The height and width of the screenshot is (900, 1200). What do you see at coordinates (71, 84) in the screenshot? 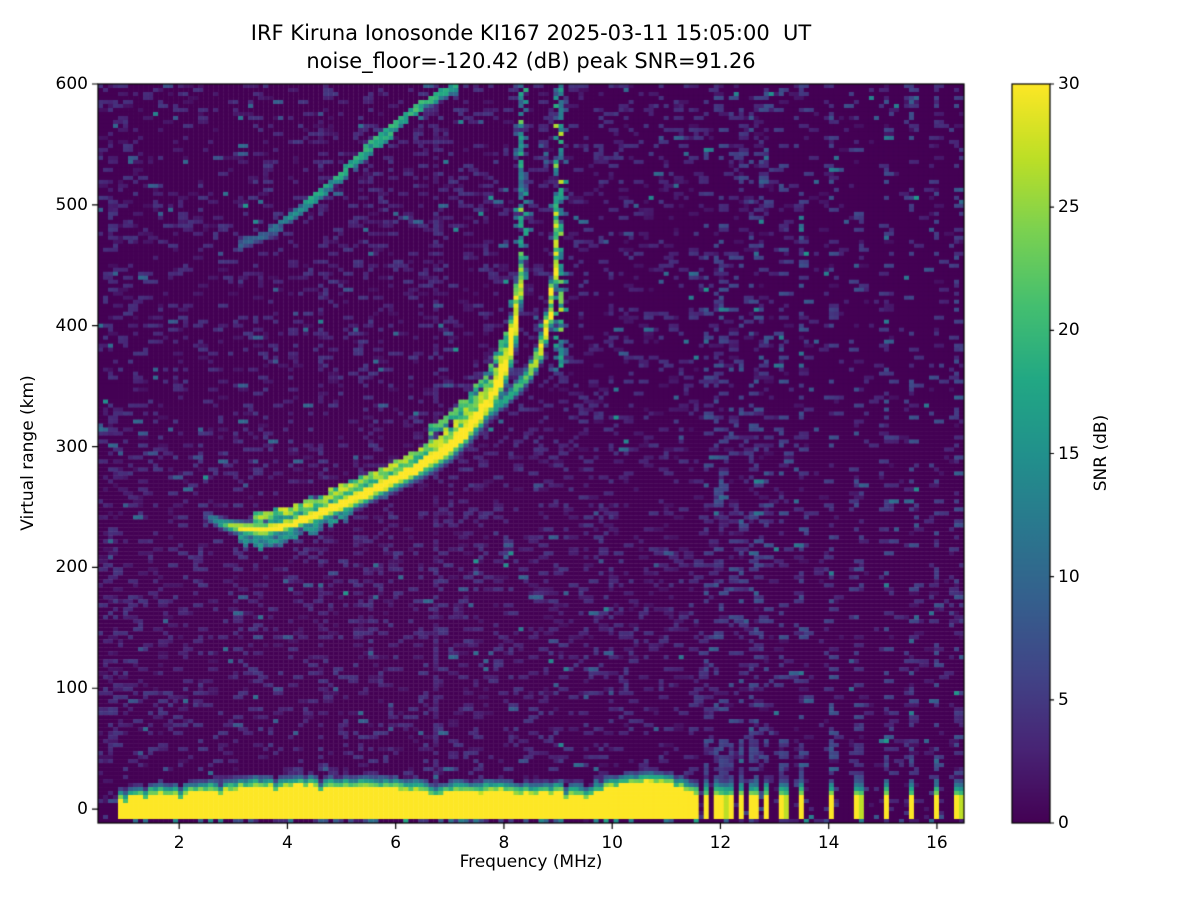
I see `y-tick-label: 600` at bounding box center [71, 84].